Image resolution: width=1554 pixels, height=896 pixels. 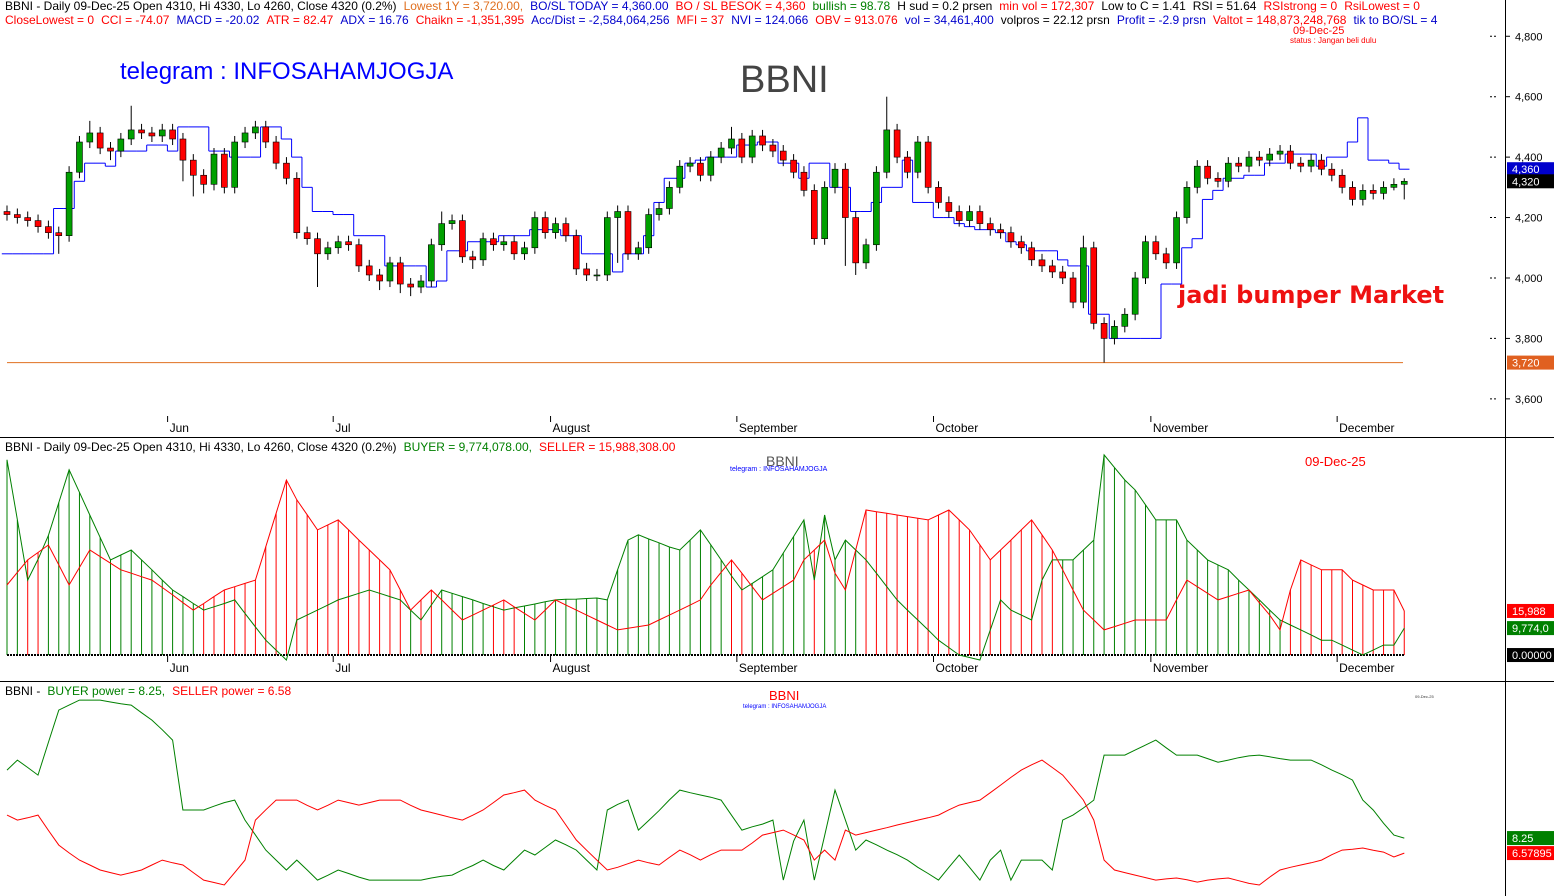 I want to click on x-tick-label: October, so click(x=957, y=428).